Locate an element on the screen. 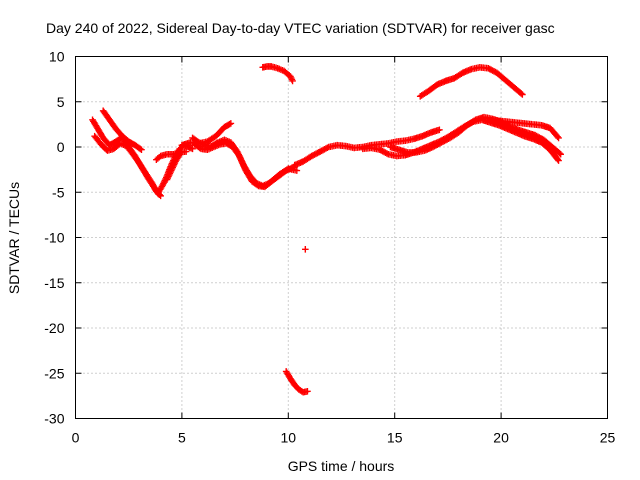 The width and height of the screenshot is (640, 480). y-tick-label: -5 is located at coordinates (58, 192).